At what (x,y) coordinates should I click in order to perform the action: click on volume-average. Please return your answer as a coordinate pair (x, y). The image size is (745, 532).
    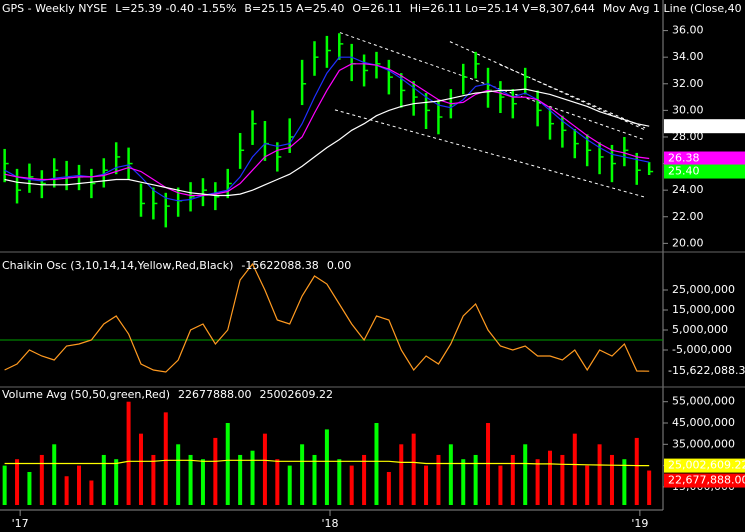
    Looking at the image, I should click on (327, 463).